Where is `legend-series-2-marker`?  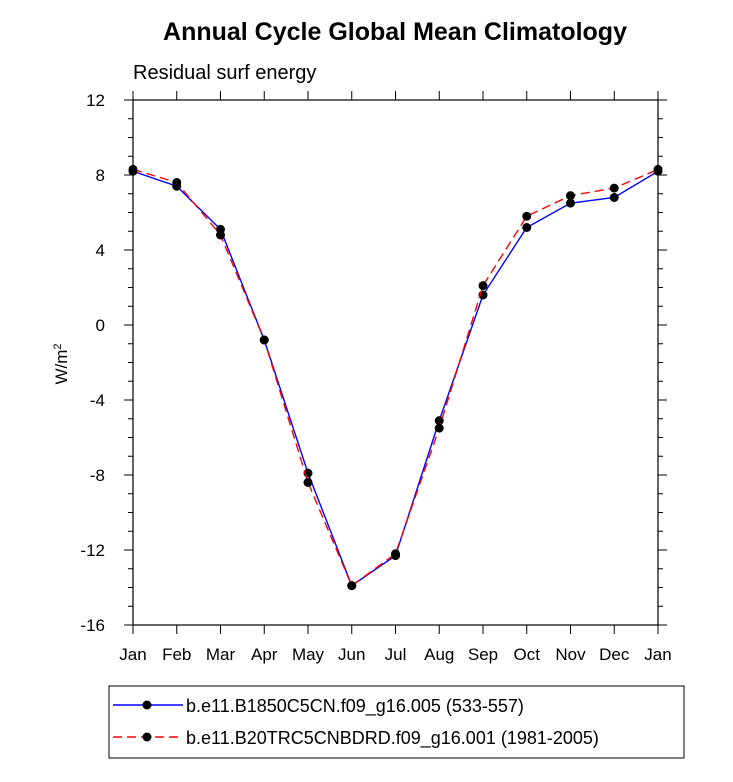
legend-series-2-marker is located at coordinates (147, 737).